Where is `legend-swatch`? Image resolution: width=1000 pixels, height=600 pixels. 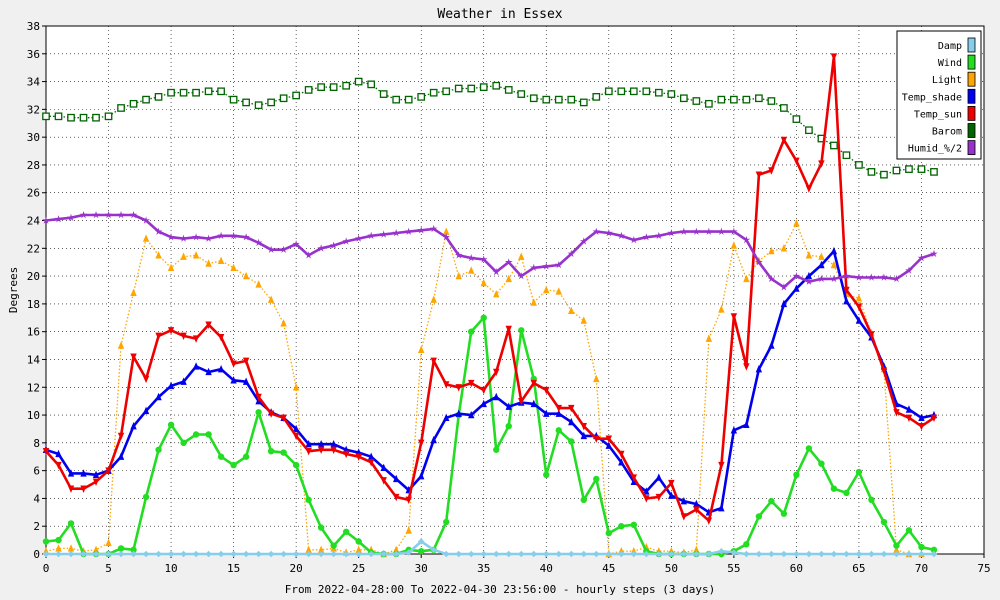
legend-swatch is located at coordinates (971, 96).